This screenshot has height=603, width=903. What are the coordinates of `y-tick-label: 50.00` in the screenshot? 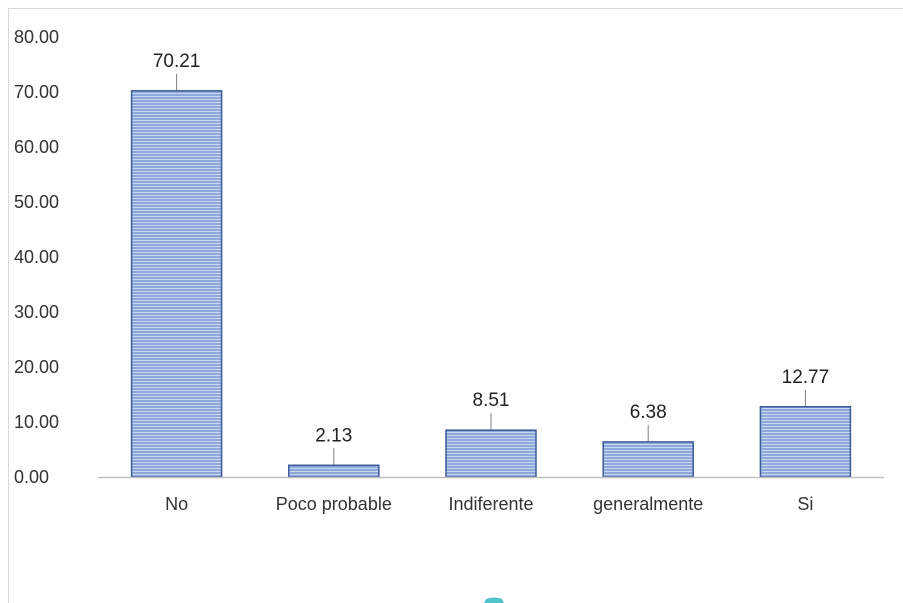 It's located at (36, 202).